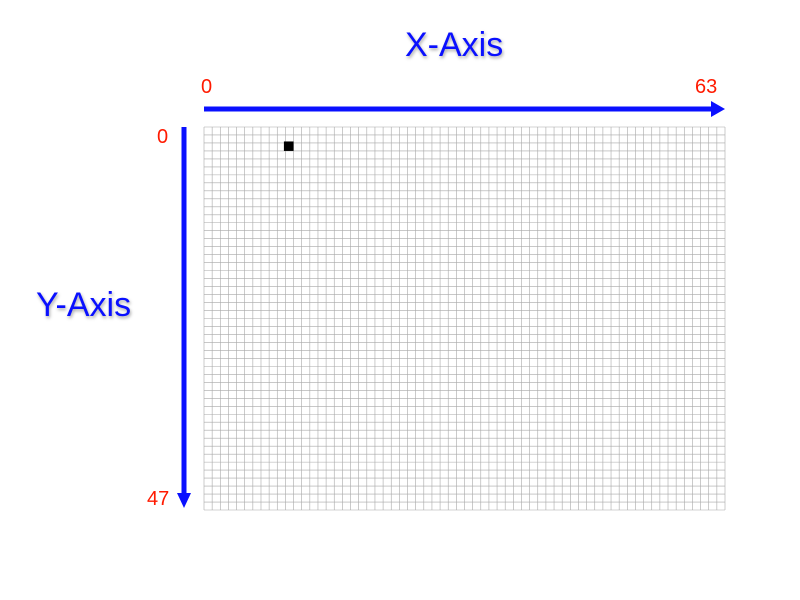  I want to click on highlighted-pixels, so click(288, 146).